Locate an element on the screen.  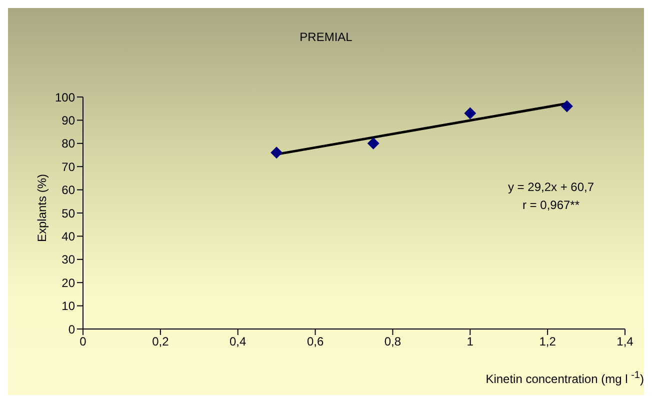
annotation: y = 29,2x + 60,7 is located at coordinates (551, 187).